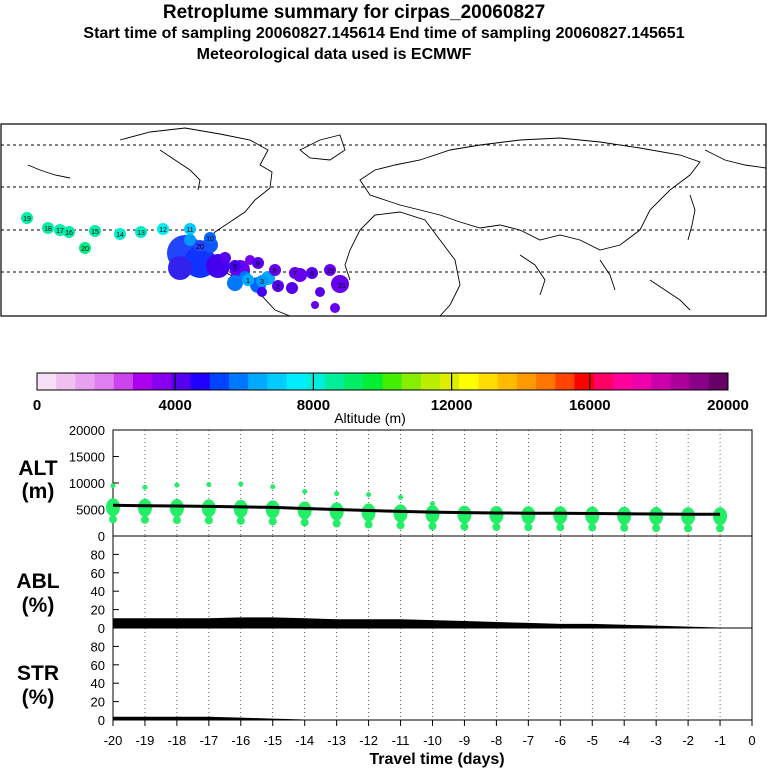  I want to click on xtick-2: -18, so click(177, 740).